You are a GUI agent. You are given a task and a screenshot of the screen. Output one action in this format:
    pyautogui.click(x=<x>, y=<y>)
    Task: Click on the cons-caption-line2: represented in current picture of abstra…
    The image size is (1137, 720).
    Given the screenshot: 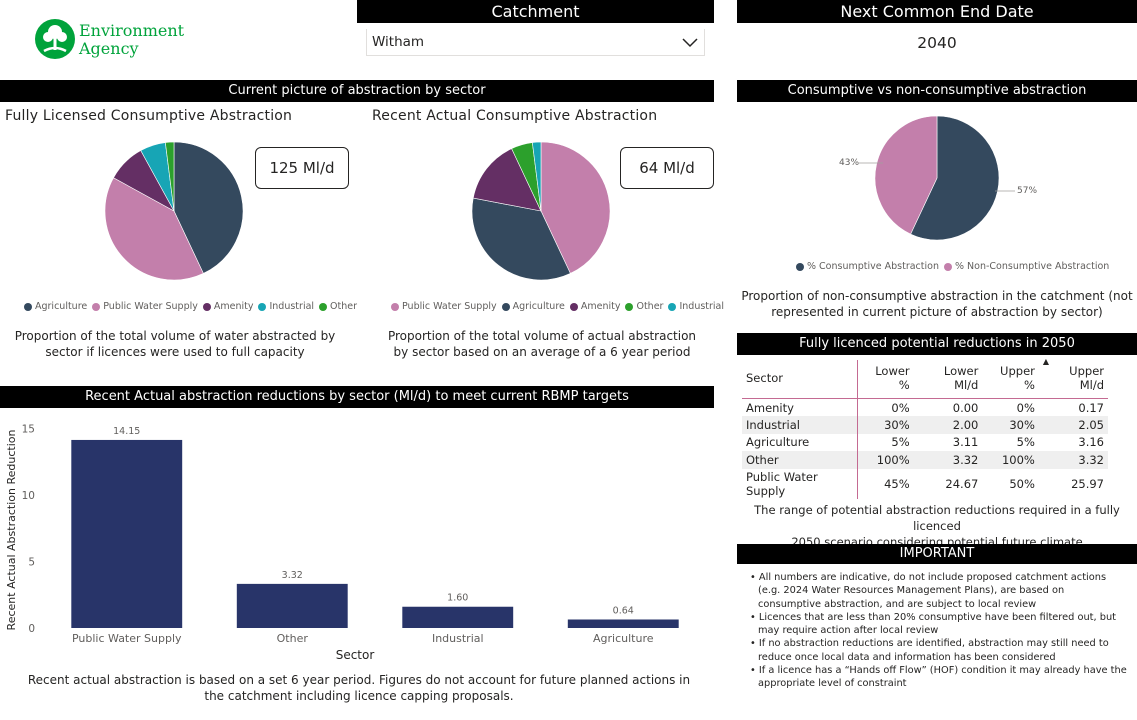 What is the action you would take?
    pyautogui.click(x=937, y=312)
    